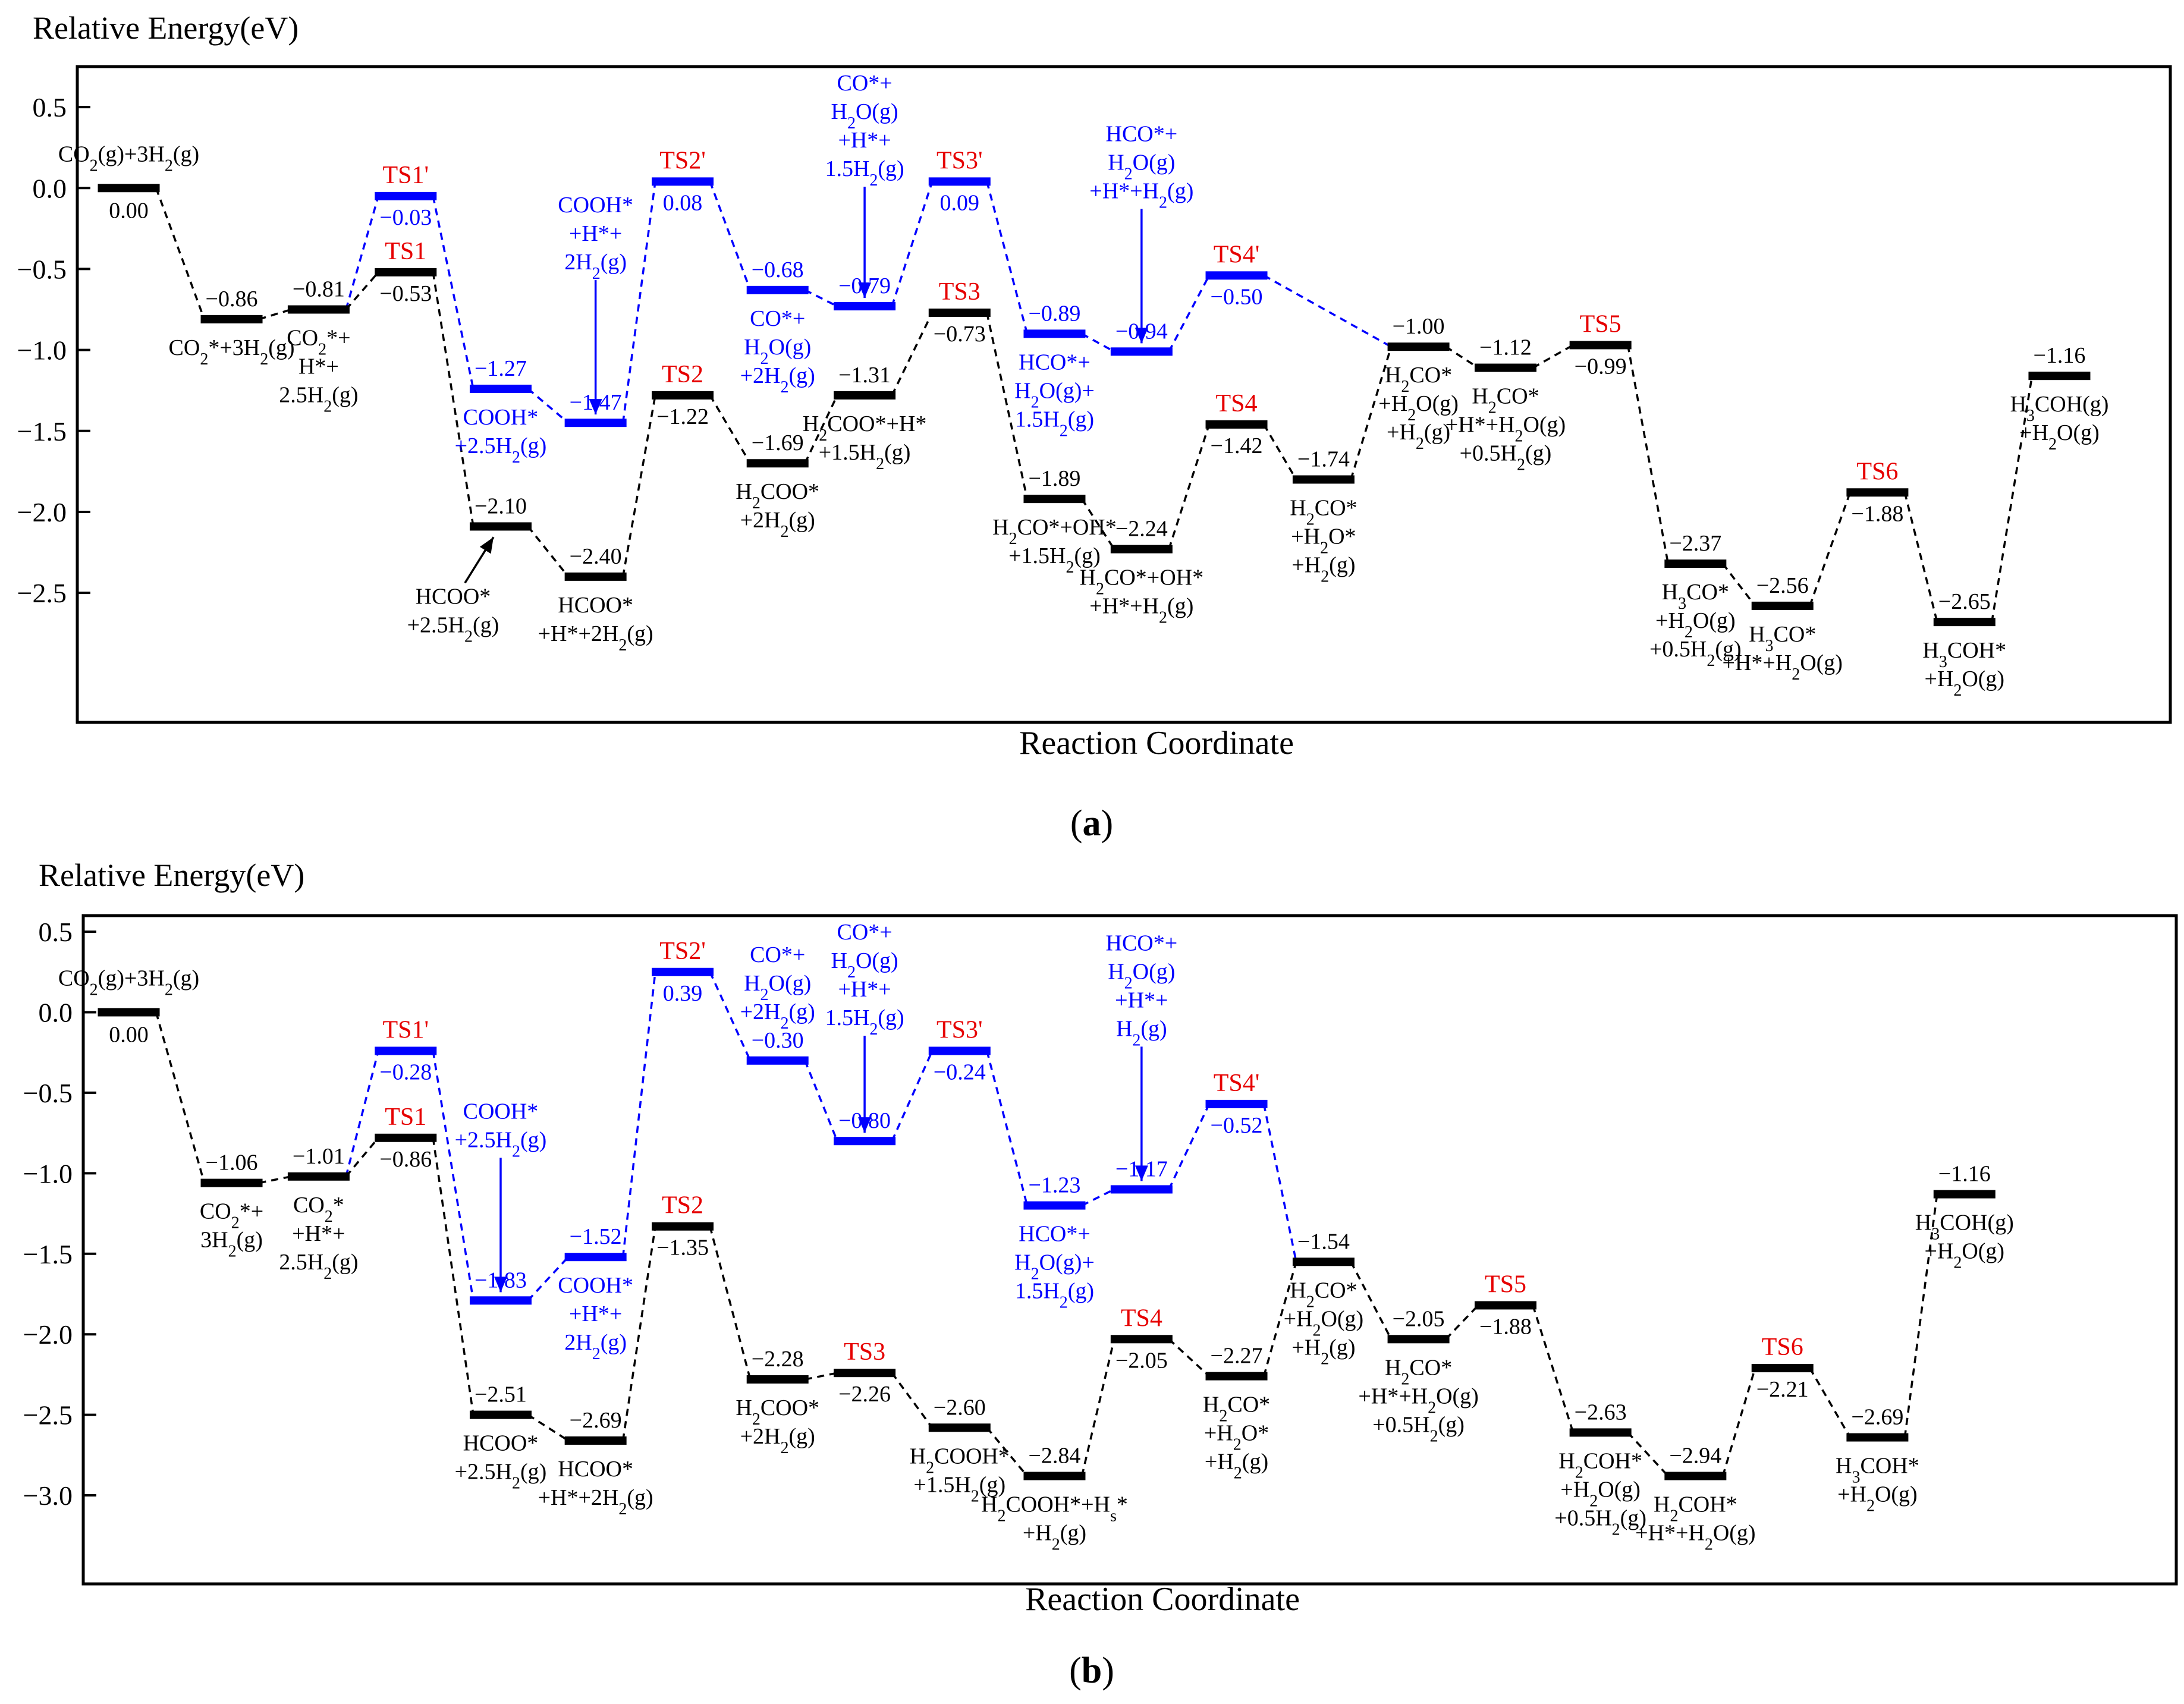 The image size is (2184, 1704). Describe the element at coordinates (1054, 1509) in the screenshot. I see `species-label: H2COOH*+Hs*` at that location.